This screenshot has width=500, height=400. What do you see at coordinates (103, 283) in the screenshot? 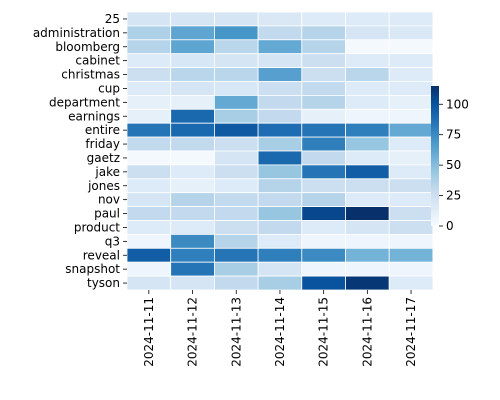
I see `row-label: tyson` at bounding box center [103, 283].